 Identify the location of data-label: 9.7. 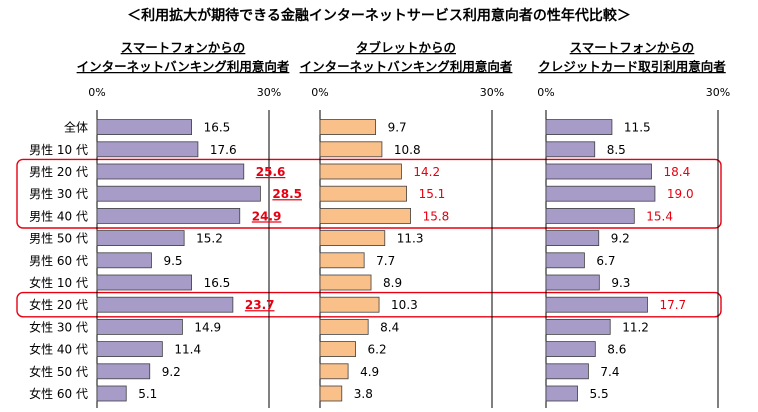
(397, 128).